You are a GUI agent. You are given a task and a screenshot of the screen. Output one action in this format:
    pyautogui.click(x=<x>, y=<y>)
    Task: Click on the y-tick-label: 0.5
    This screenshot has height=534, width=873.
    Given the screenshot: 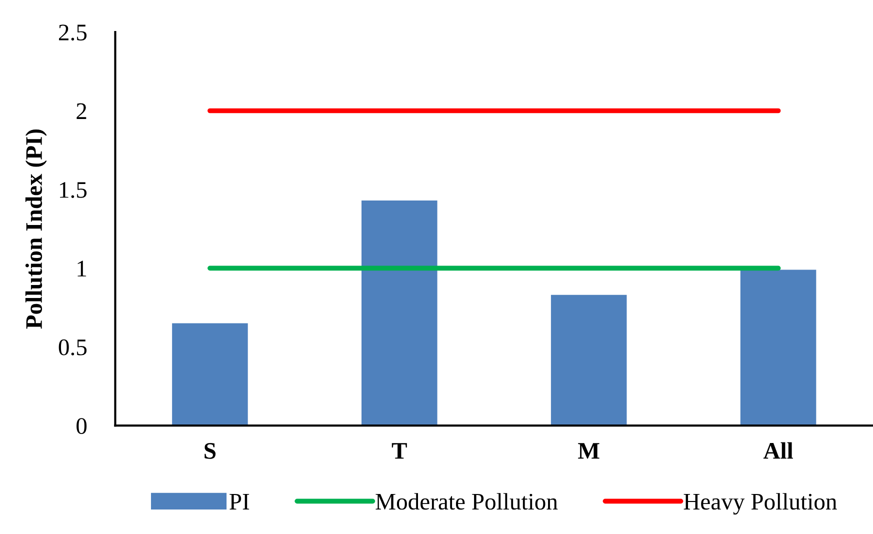 What is the action you would take?
    pyautogui.click(x=72, y=347)
    